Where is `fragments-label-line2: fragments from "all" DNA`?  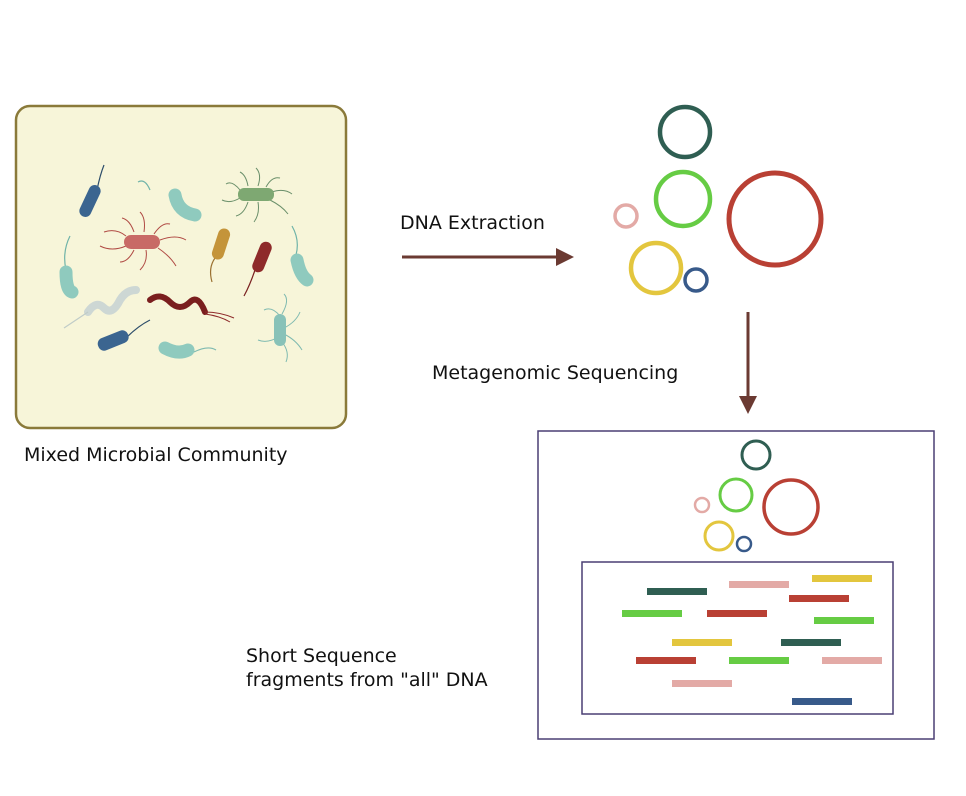 fragments-label-line2: fragments from "all" DNA is located at coordinates (367, 680).